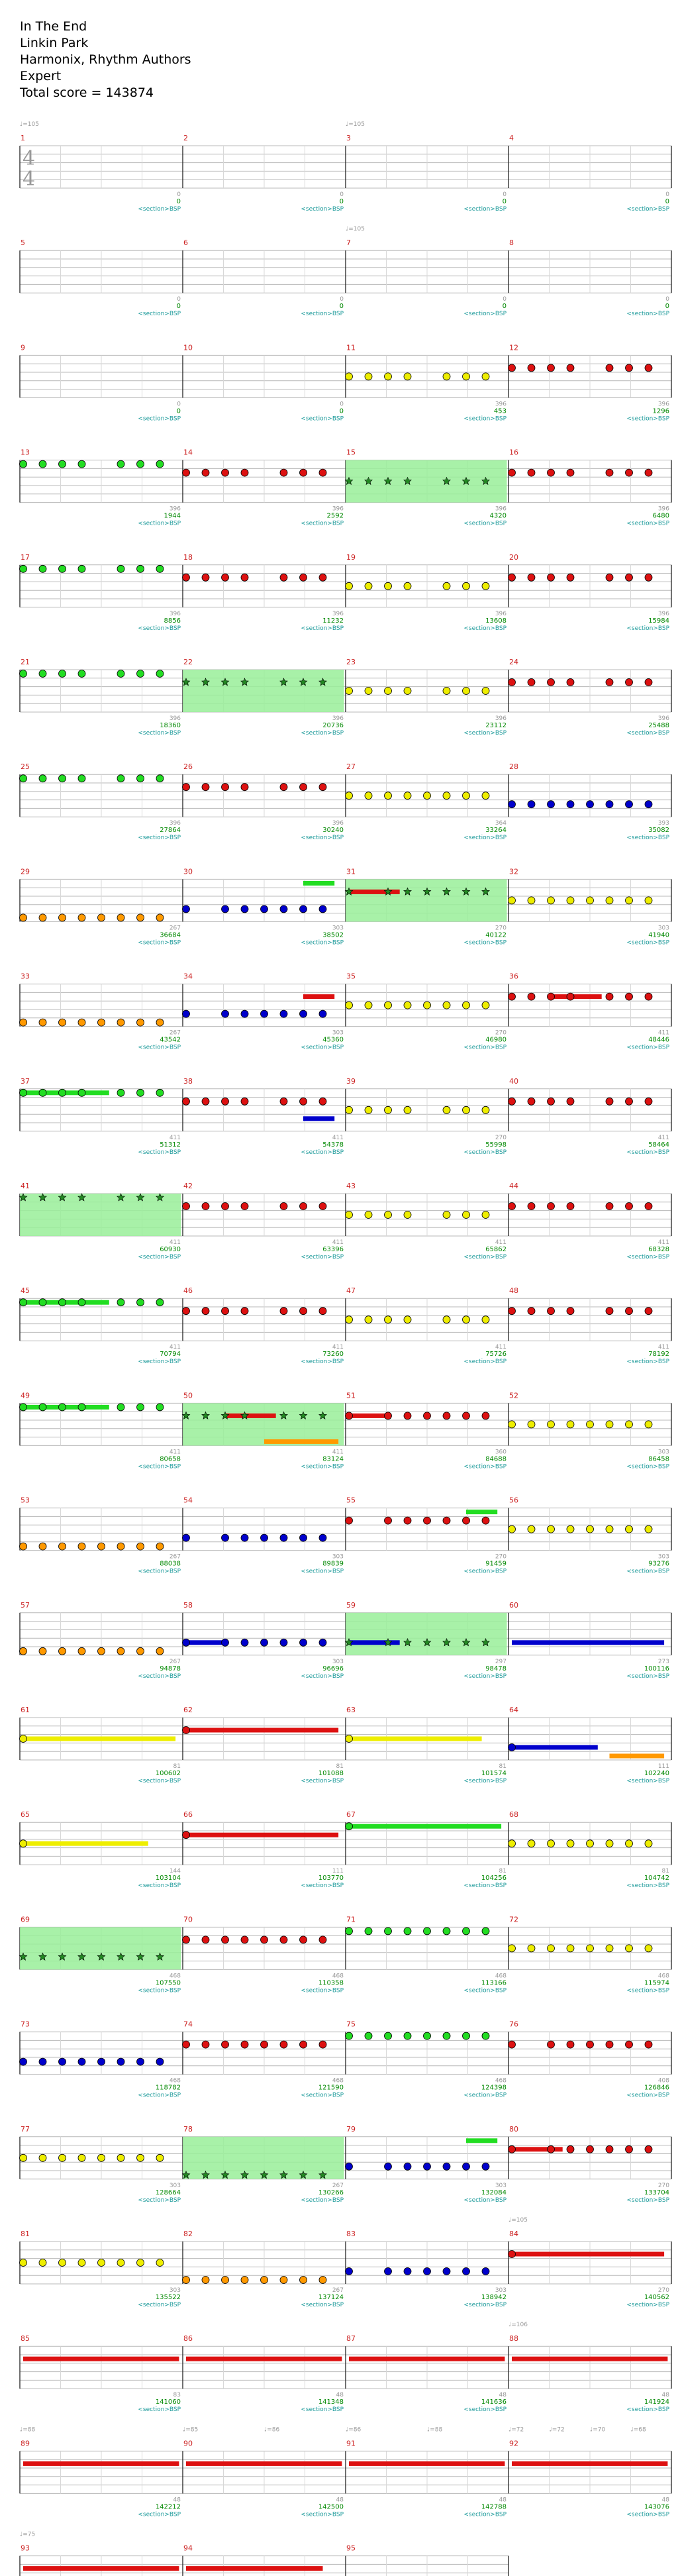 This screenshot has height=2576, width=678. Describe the element at coordinates (590, 173) in the screenshot. I see `measure: 400<section>BSP` at that location.